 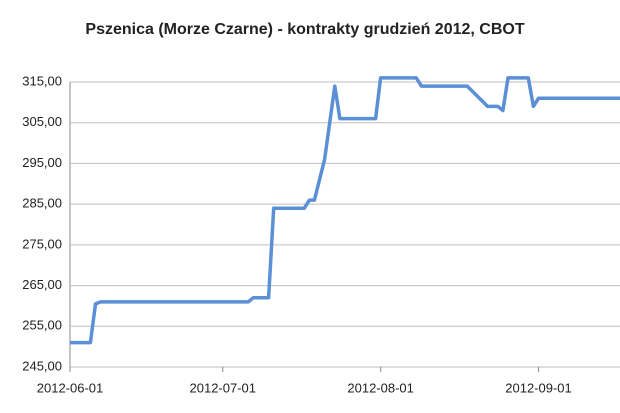 I want to click on y-tick-label: 275,00, so click(x=42, y=243).